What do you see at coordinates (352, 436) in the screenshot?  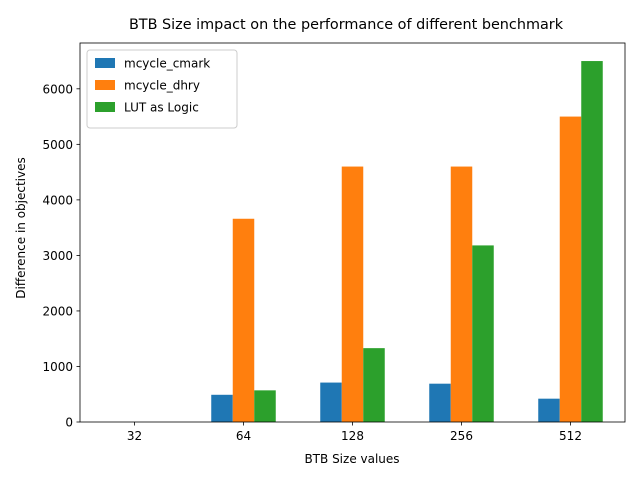 I see `x-tick-label-128: 128` at bounding box center [352, 436].